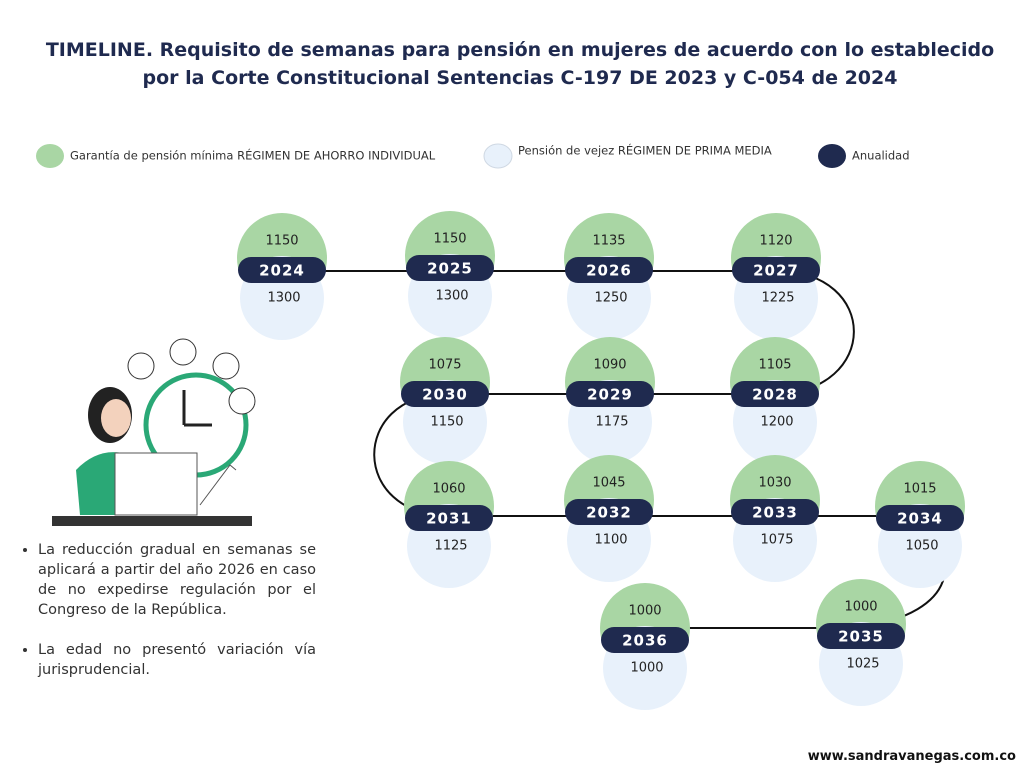 This screenshot has width=1024, height=768. What do you see at coordinates (608, 241) in the screenshot?
I see `weeks-top: 1135` at bounding box center [608, 241].